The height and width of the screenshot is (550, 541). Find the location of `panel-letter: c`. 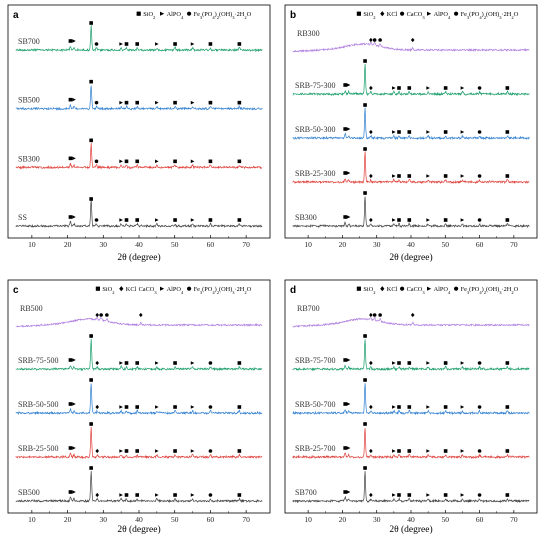

panel-letter: c is located at coordinates (16, 290).